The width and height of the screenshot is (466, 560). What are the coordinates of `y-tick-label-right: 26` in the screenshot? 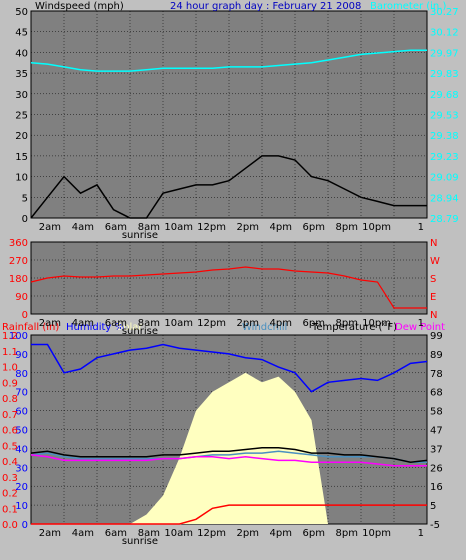 It's located at (436, 468).